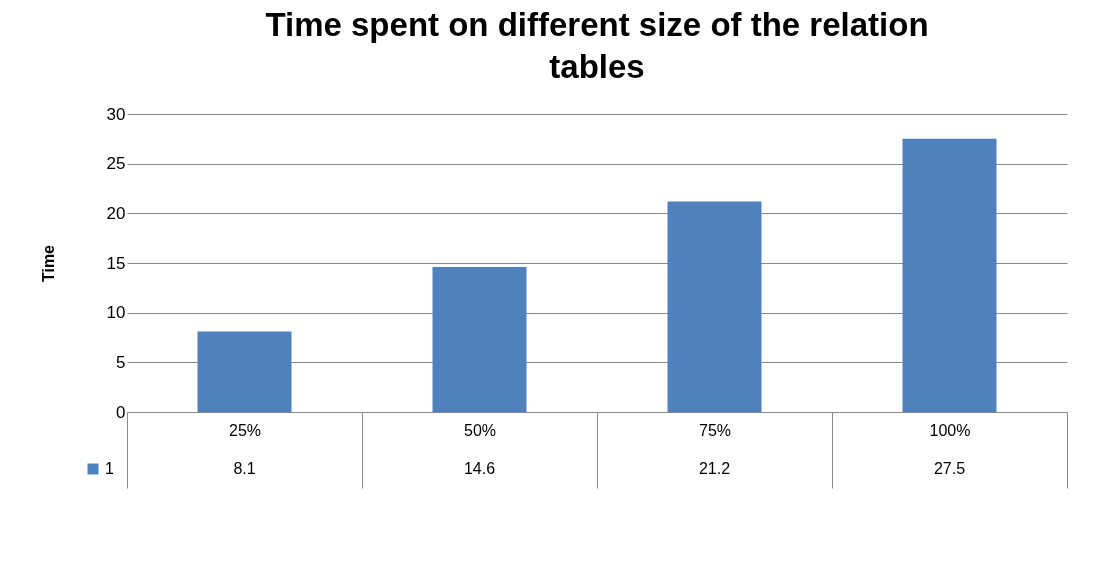 The width and height of the screenshot is (1112, 579). Describe the element at coordinates (949, 468) in the screenshot. I see `data-label: 27.5` at that location.